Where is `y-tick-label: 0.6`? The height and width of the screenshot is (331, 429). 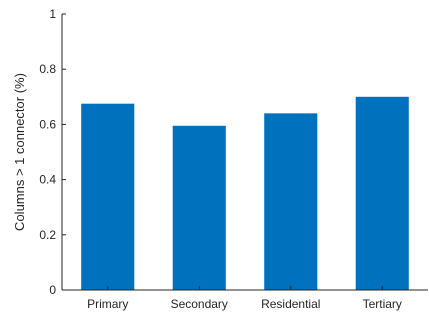
y-tick-label: 0.6 is located at coordinates (47, 124).